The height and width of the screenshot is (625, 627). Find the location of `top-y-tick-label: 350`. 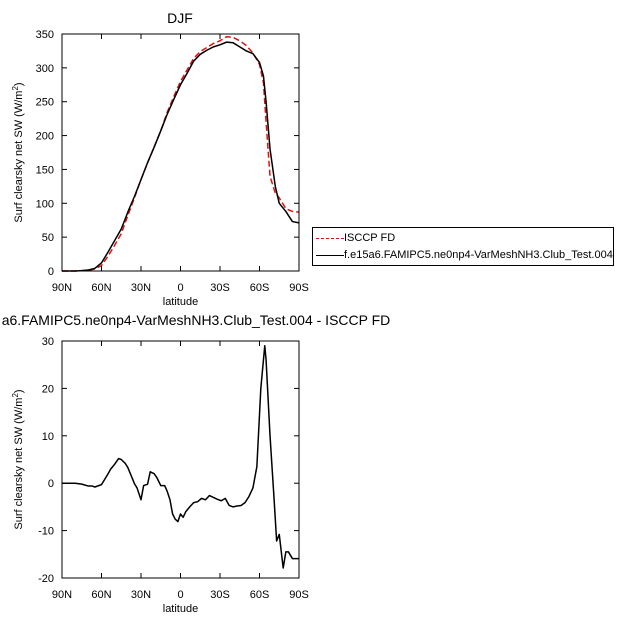

top-y-tick-label: 350 is located at coordinates (45, 35).